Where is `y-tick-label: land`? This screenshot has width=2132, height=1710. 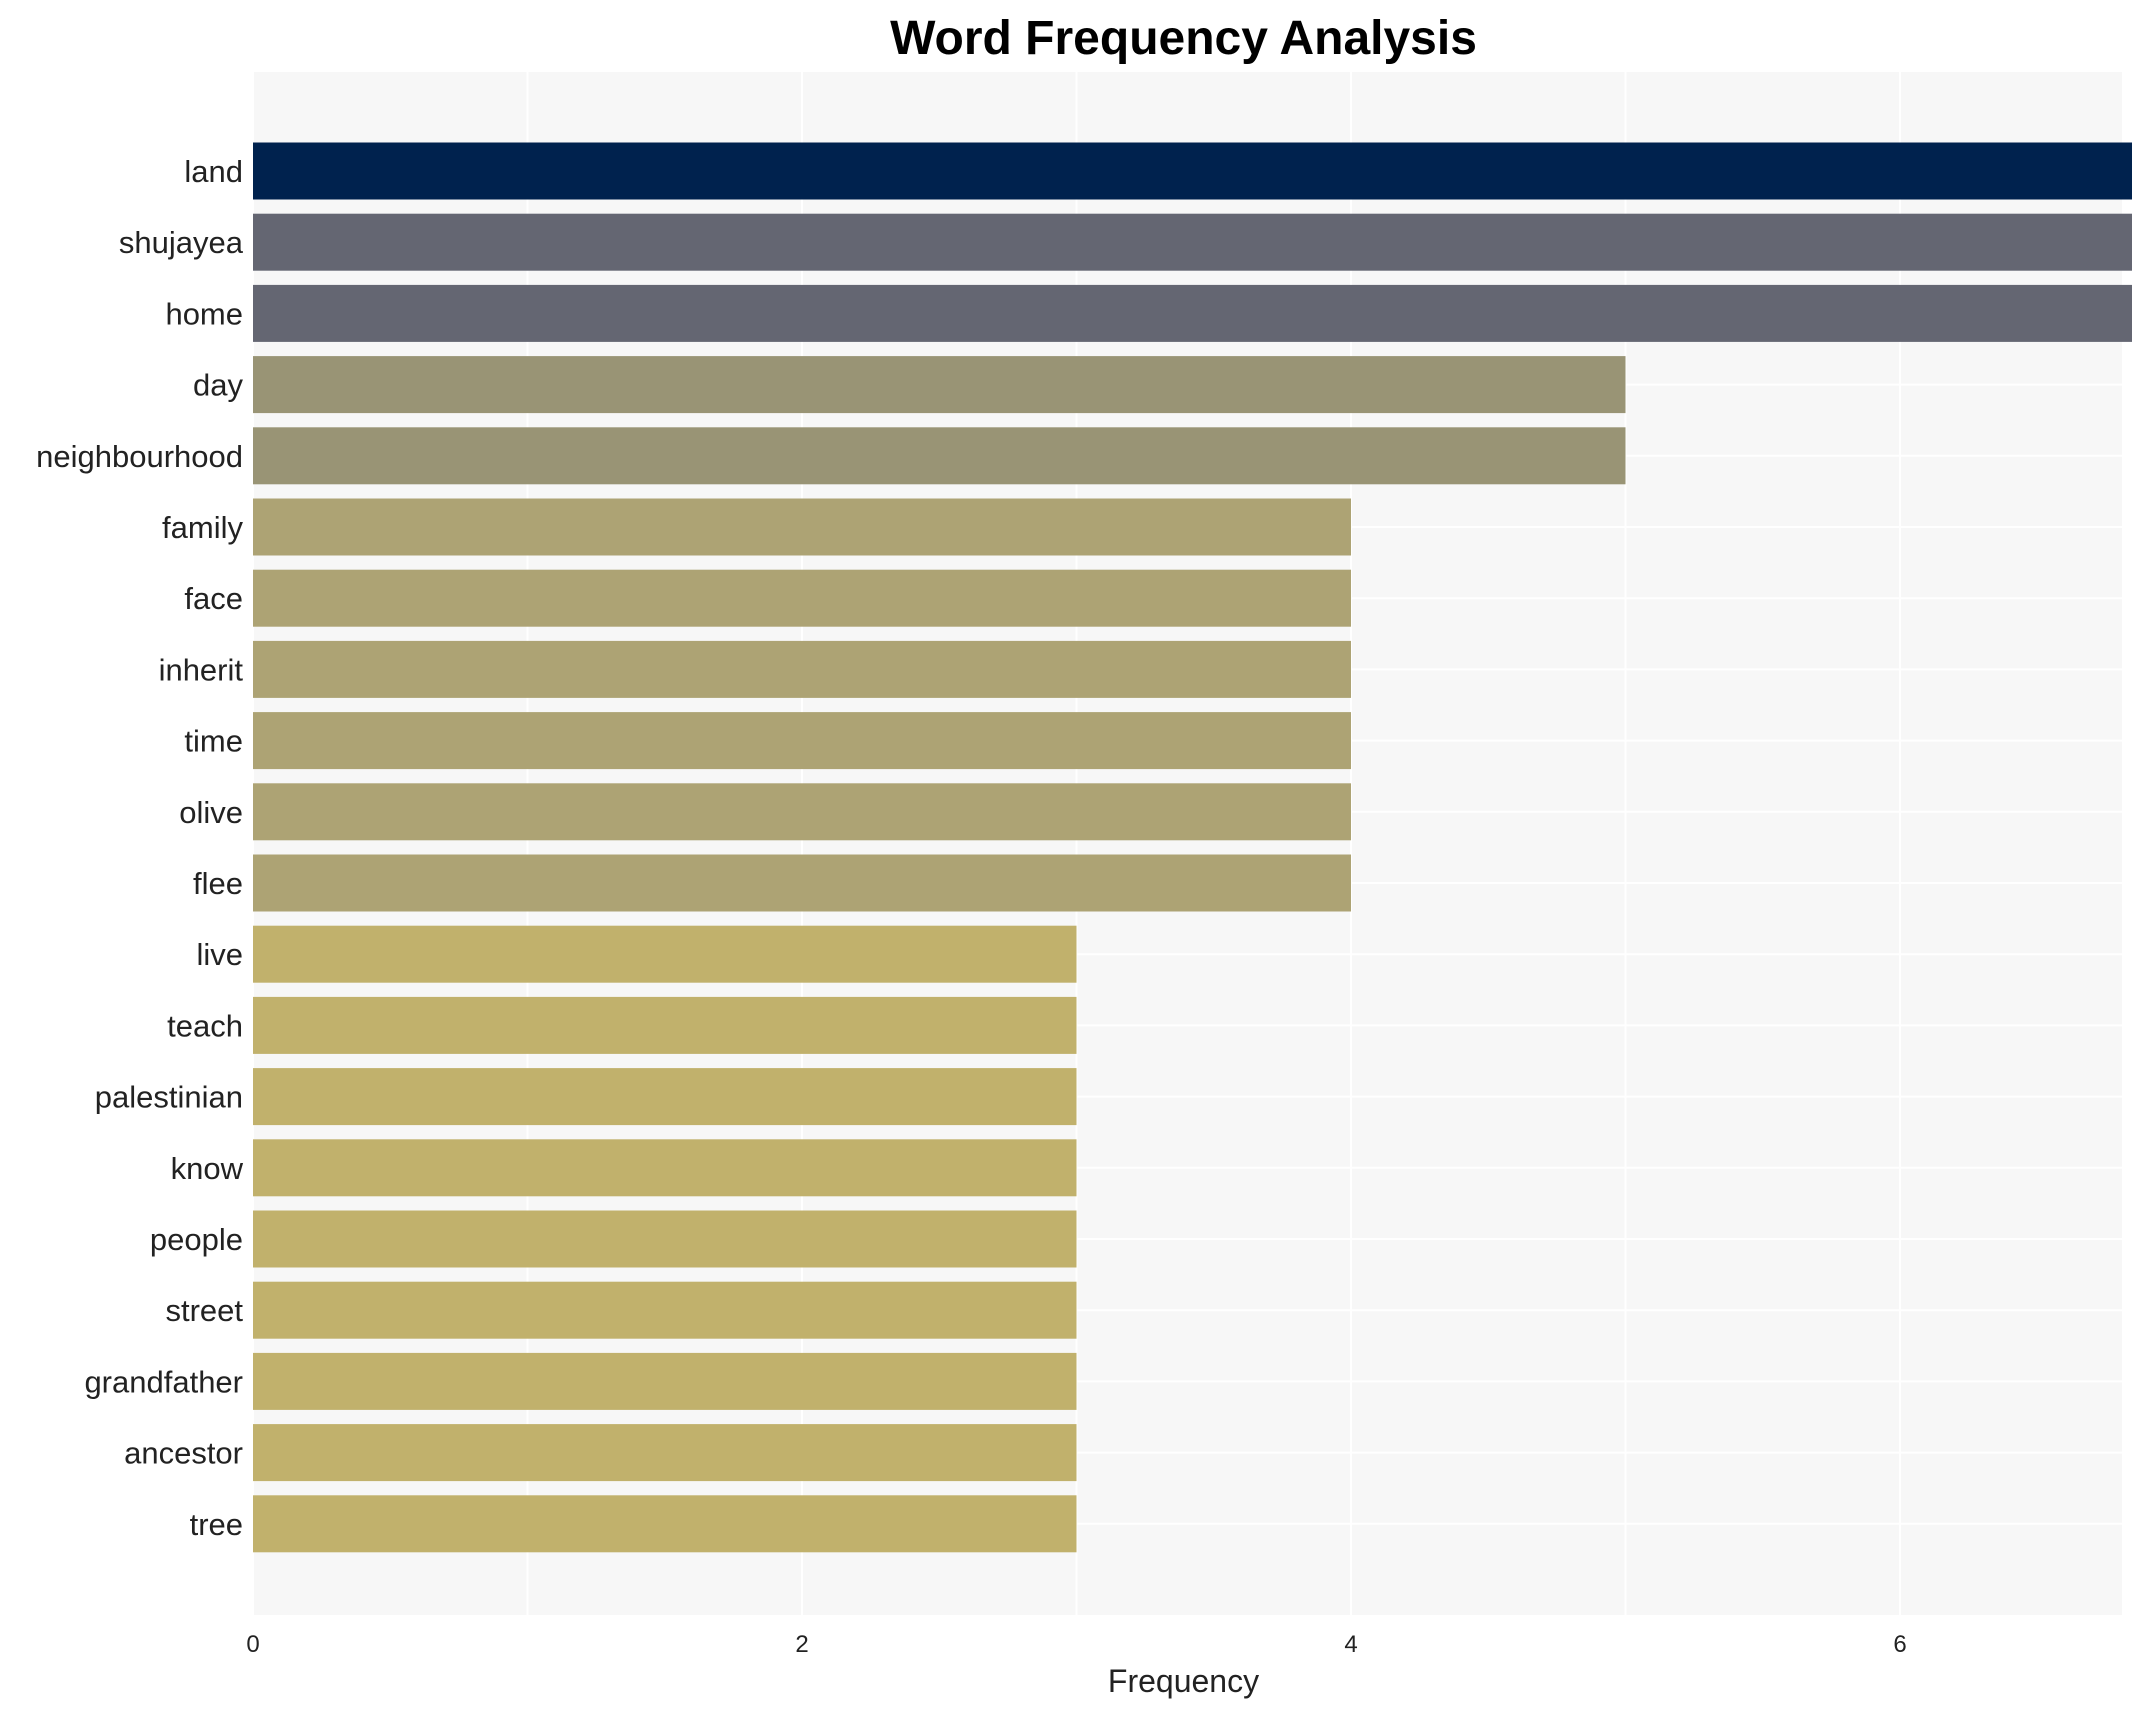 y-tick-label: land is located at coordinates (213, 171).